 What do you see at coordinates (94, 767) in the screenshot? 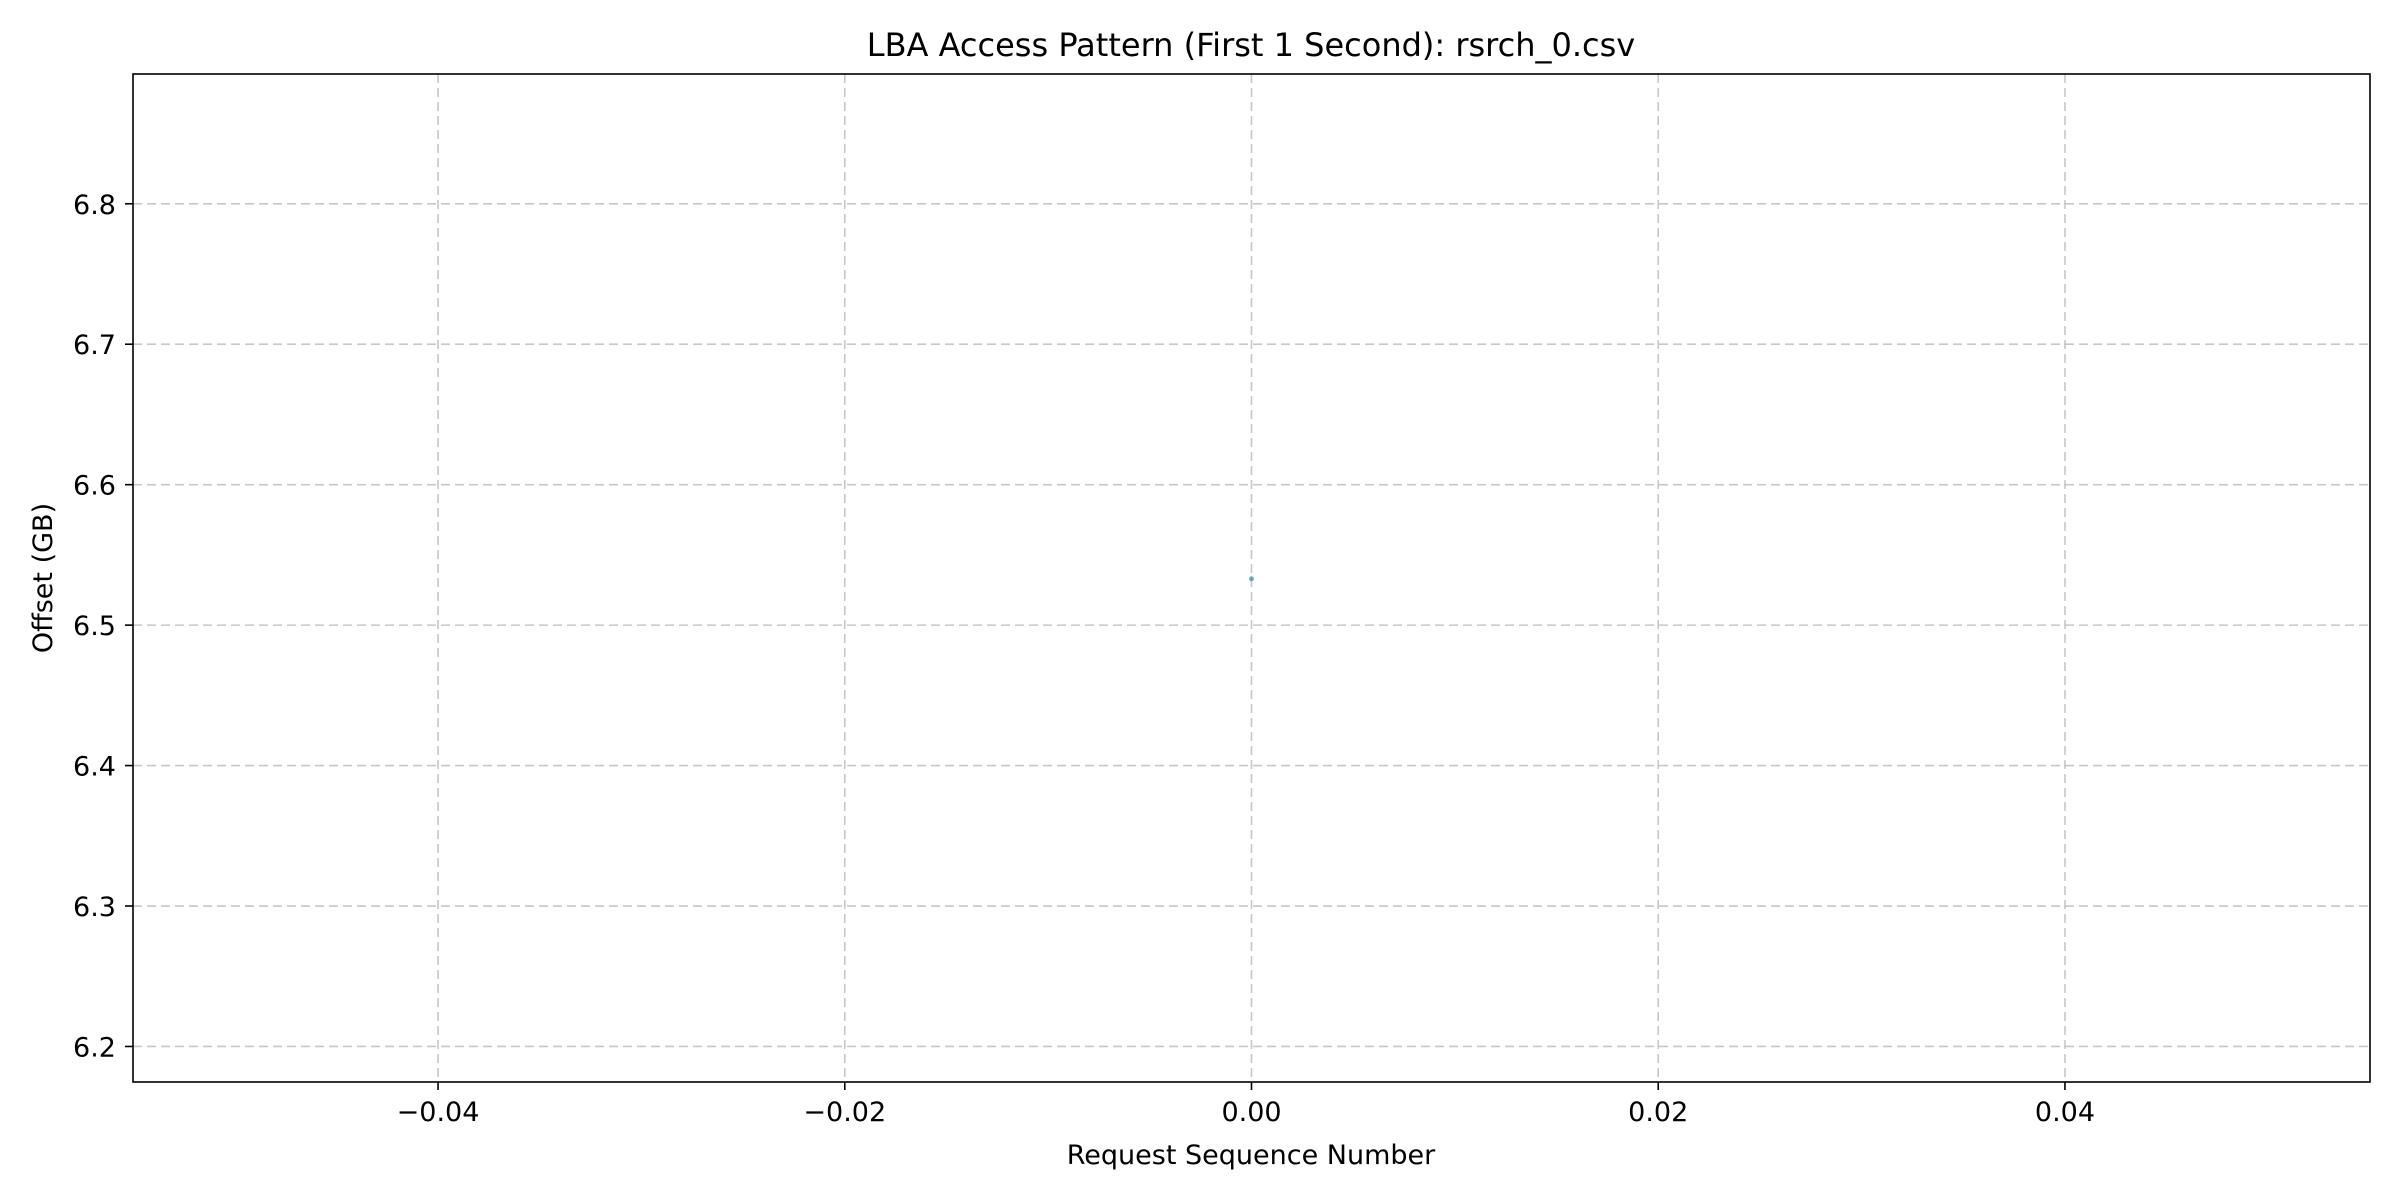
I see `y-tick-label: 6.4` at bounding box center [94, 767].